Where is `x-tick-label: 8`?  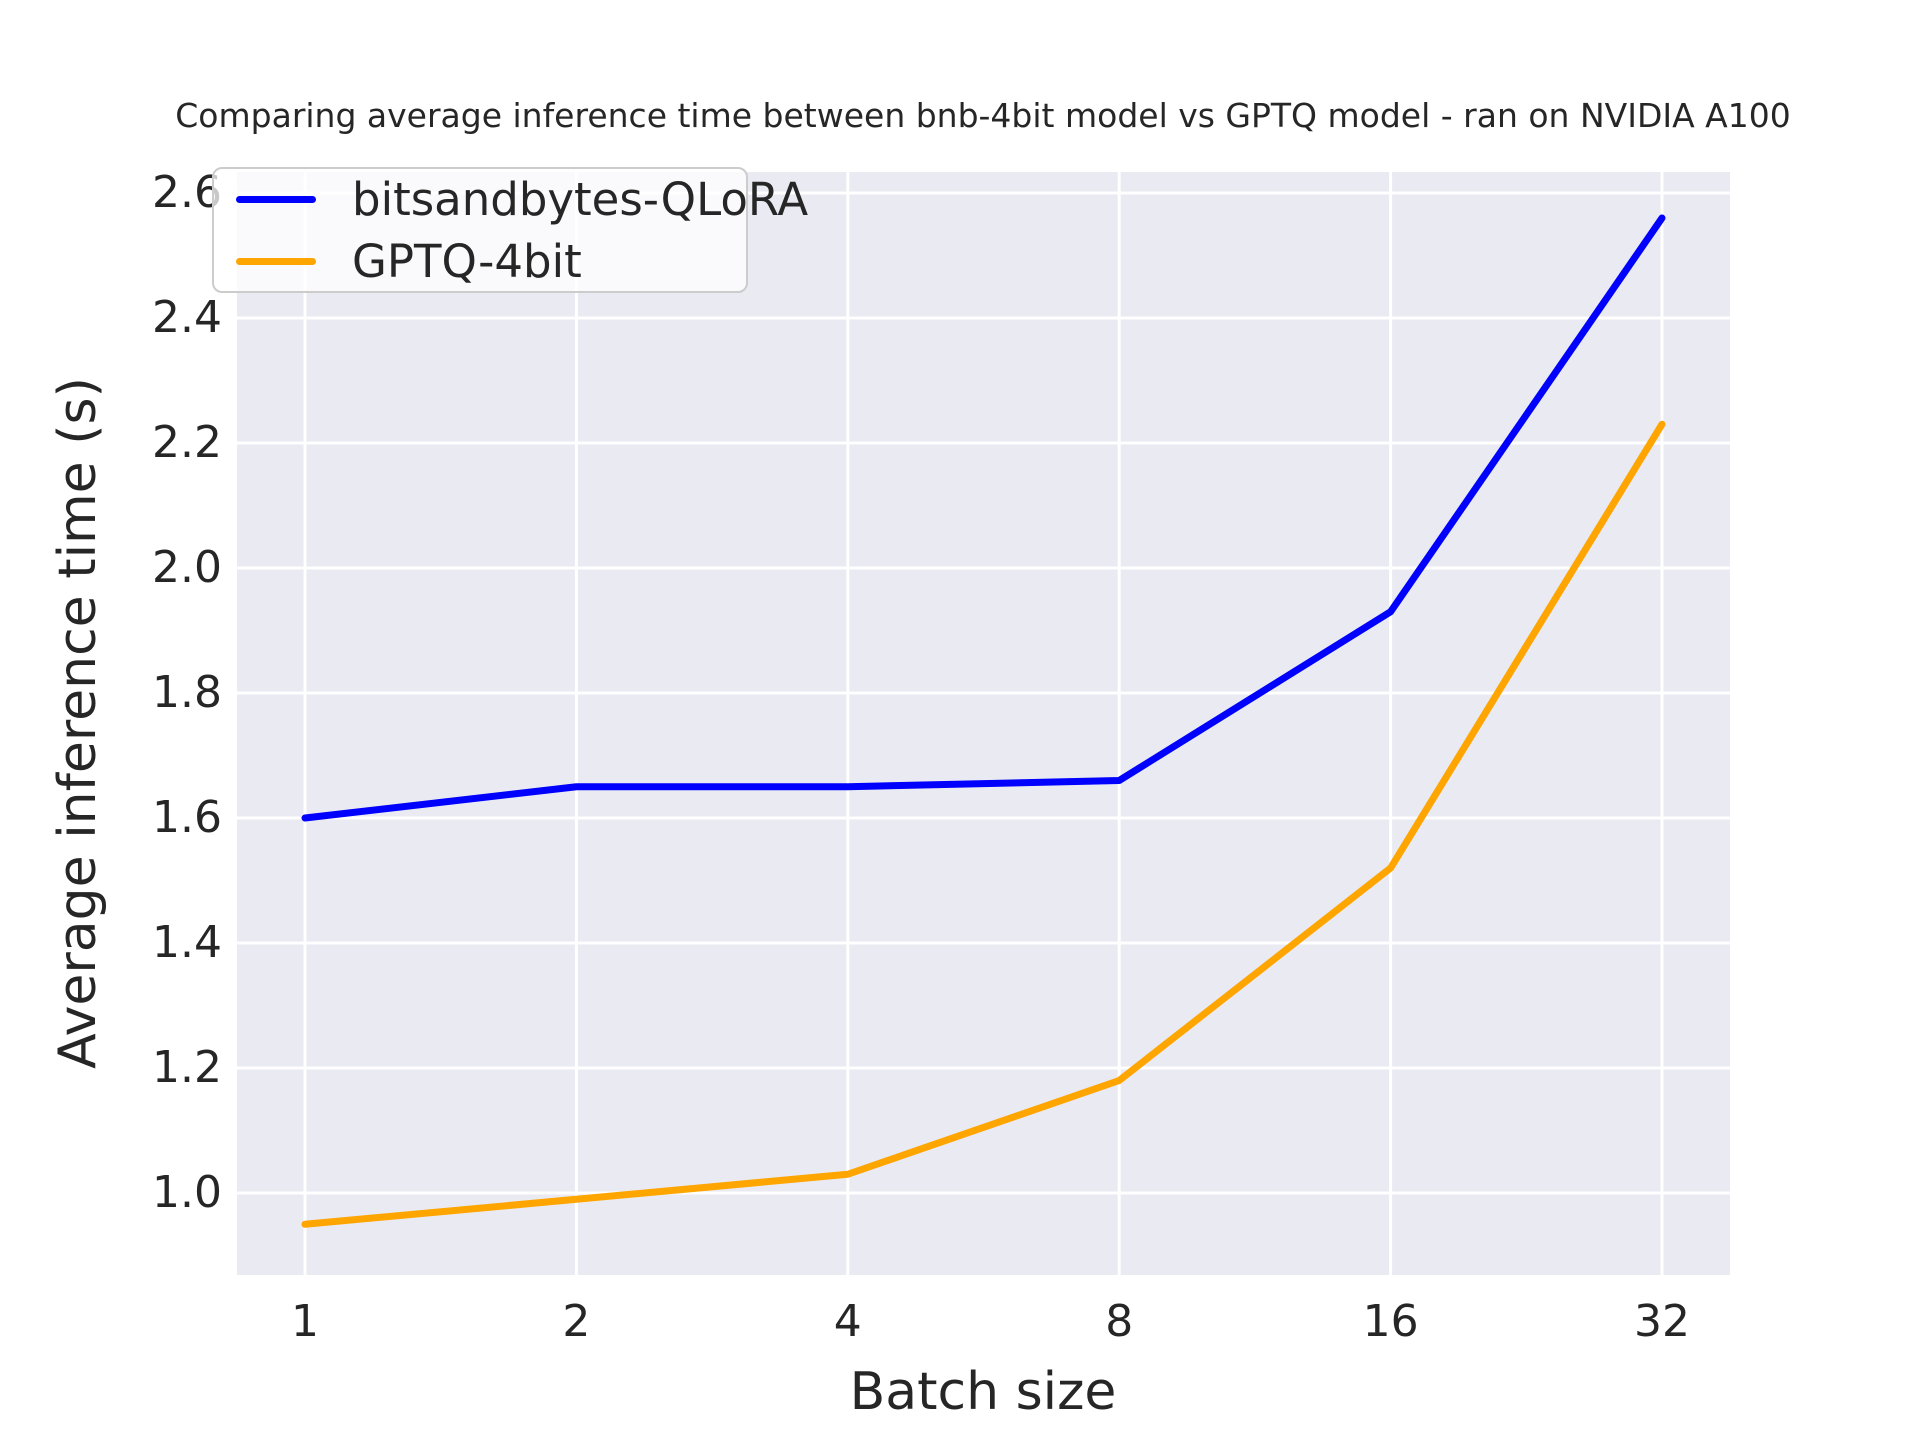 x-tick-label: 8 is located at coordinates (1119, 1321).